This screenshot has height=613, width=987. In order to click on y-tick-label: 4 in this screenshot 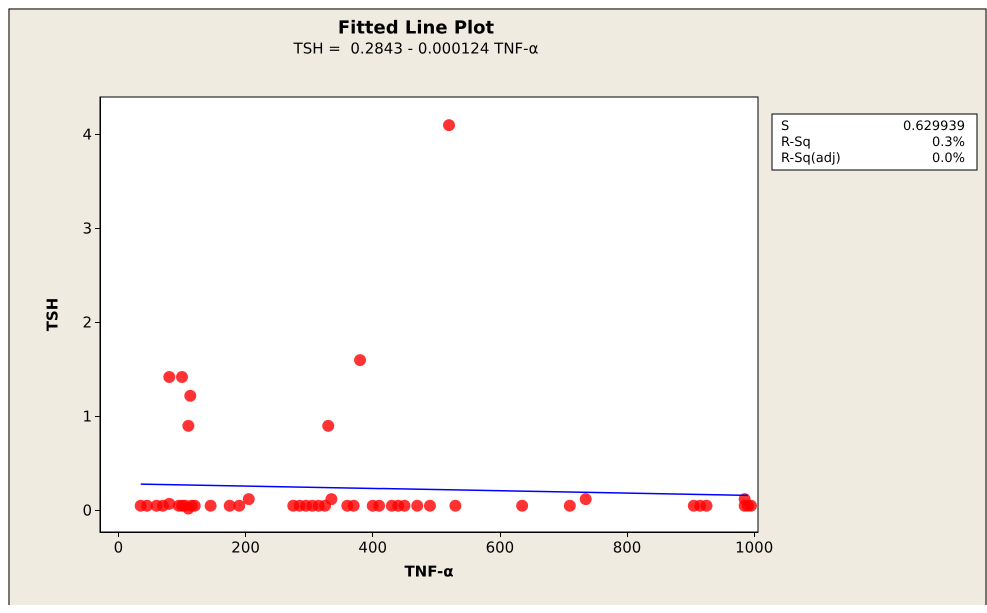, I will do `click(87, 135)`.